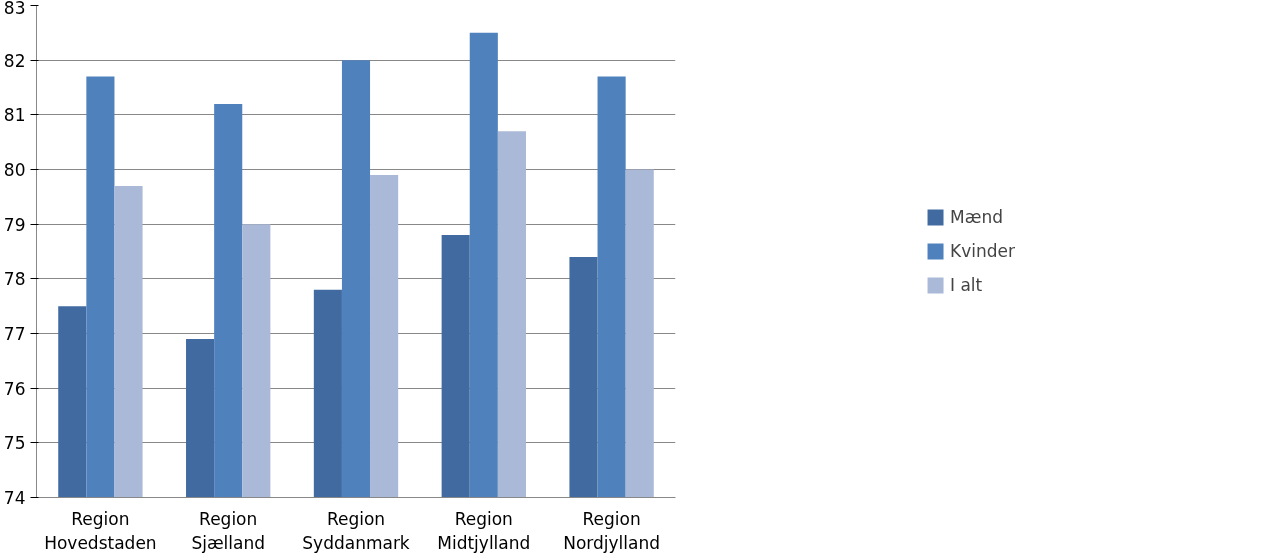  Describe the element at coordinates (484, 530) in the screenshot. I see `x-tick-label: Region Midtjylland` at that location.